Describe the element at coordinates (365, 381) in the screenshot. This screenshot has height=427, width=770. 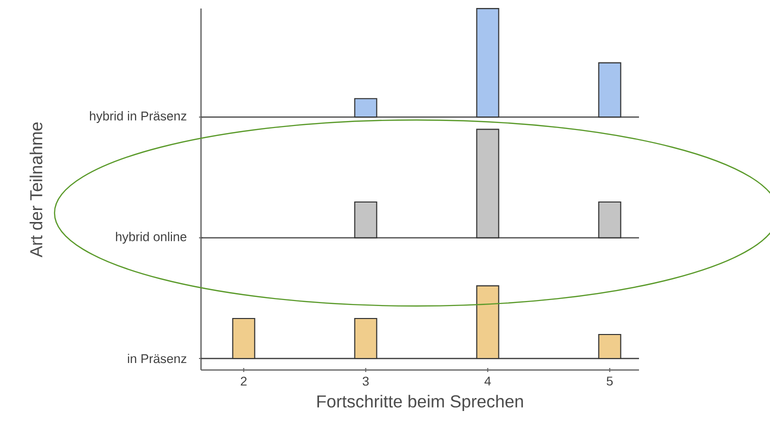
I see `x-tick-label: 3` at that location.